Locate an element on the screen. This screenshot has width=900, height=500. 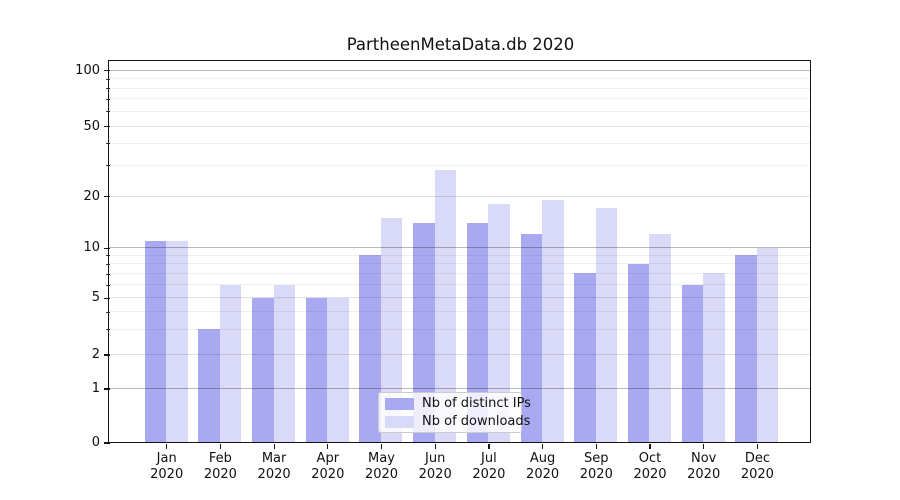
y-tick-label: 100 is located at coordinates (87, 70).